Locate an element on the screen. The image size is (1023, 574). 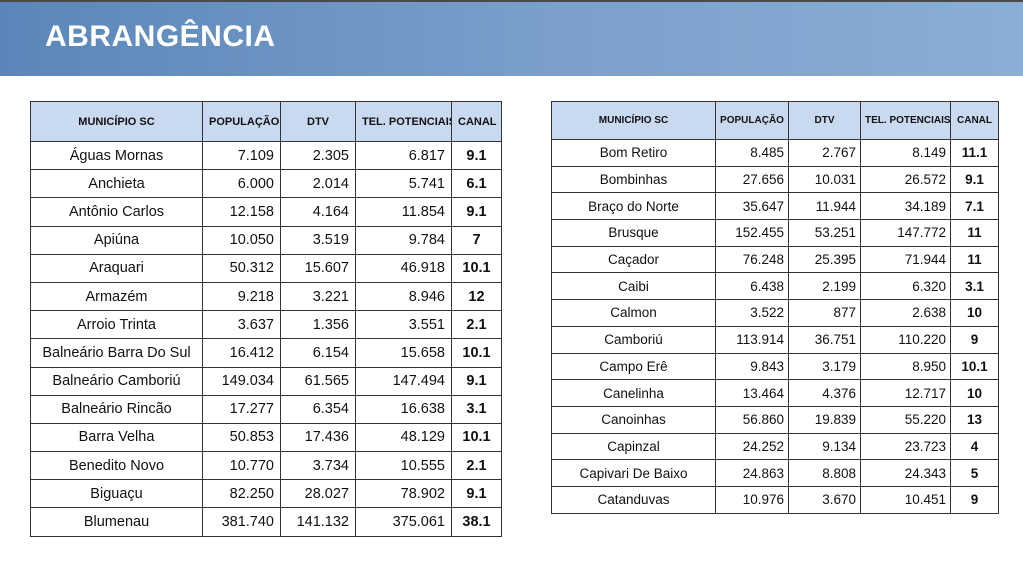
cell: 50.853 is located at coordinates (241, 437).